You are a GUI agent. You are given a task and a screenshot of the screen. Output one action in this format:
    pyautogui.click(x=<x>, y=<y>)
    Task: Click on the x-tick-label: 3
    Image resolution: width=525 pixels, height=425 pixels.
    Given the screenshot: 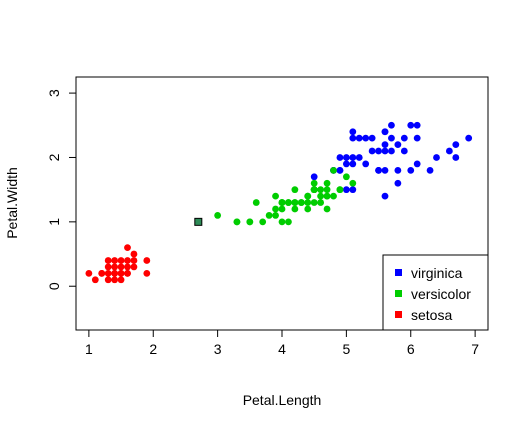 What is the action you would take?
    pyautogui.click(x=218, y=349)
    